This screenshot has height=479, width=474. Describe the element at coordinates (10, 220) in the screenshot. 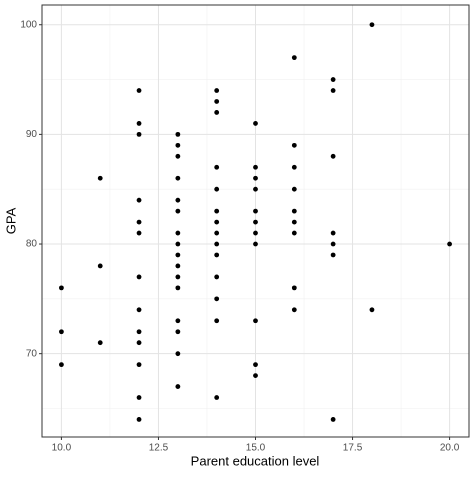

I see `y-axis-title: GPA` at that location.